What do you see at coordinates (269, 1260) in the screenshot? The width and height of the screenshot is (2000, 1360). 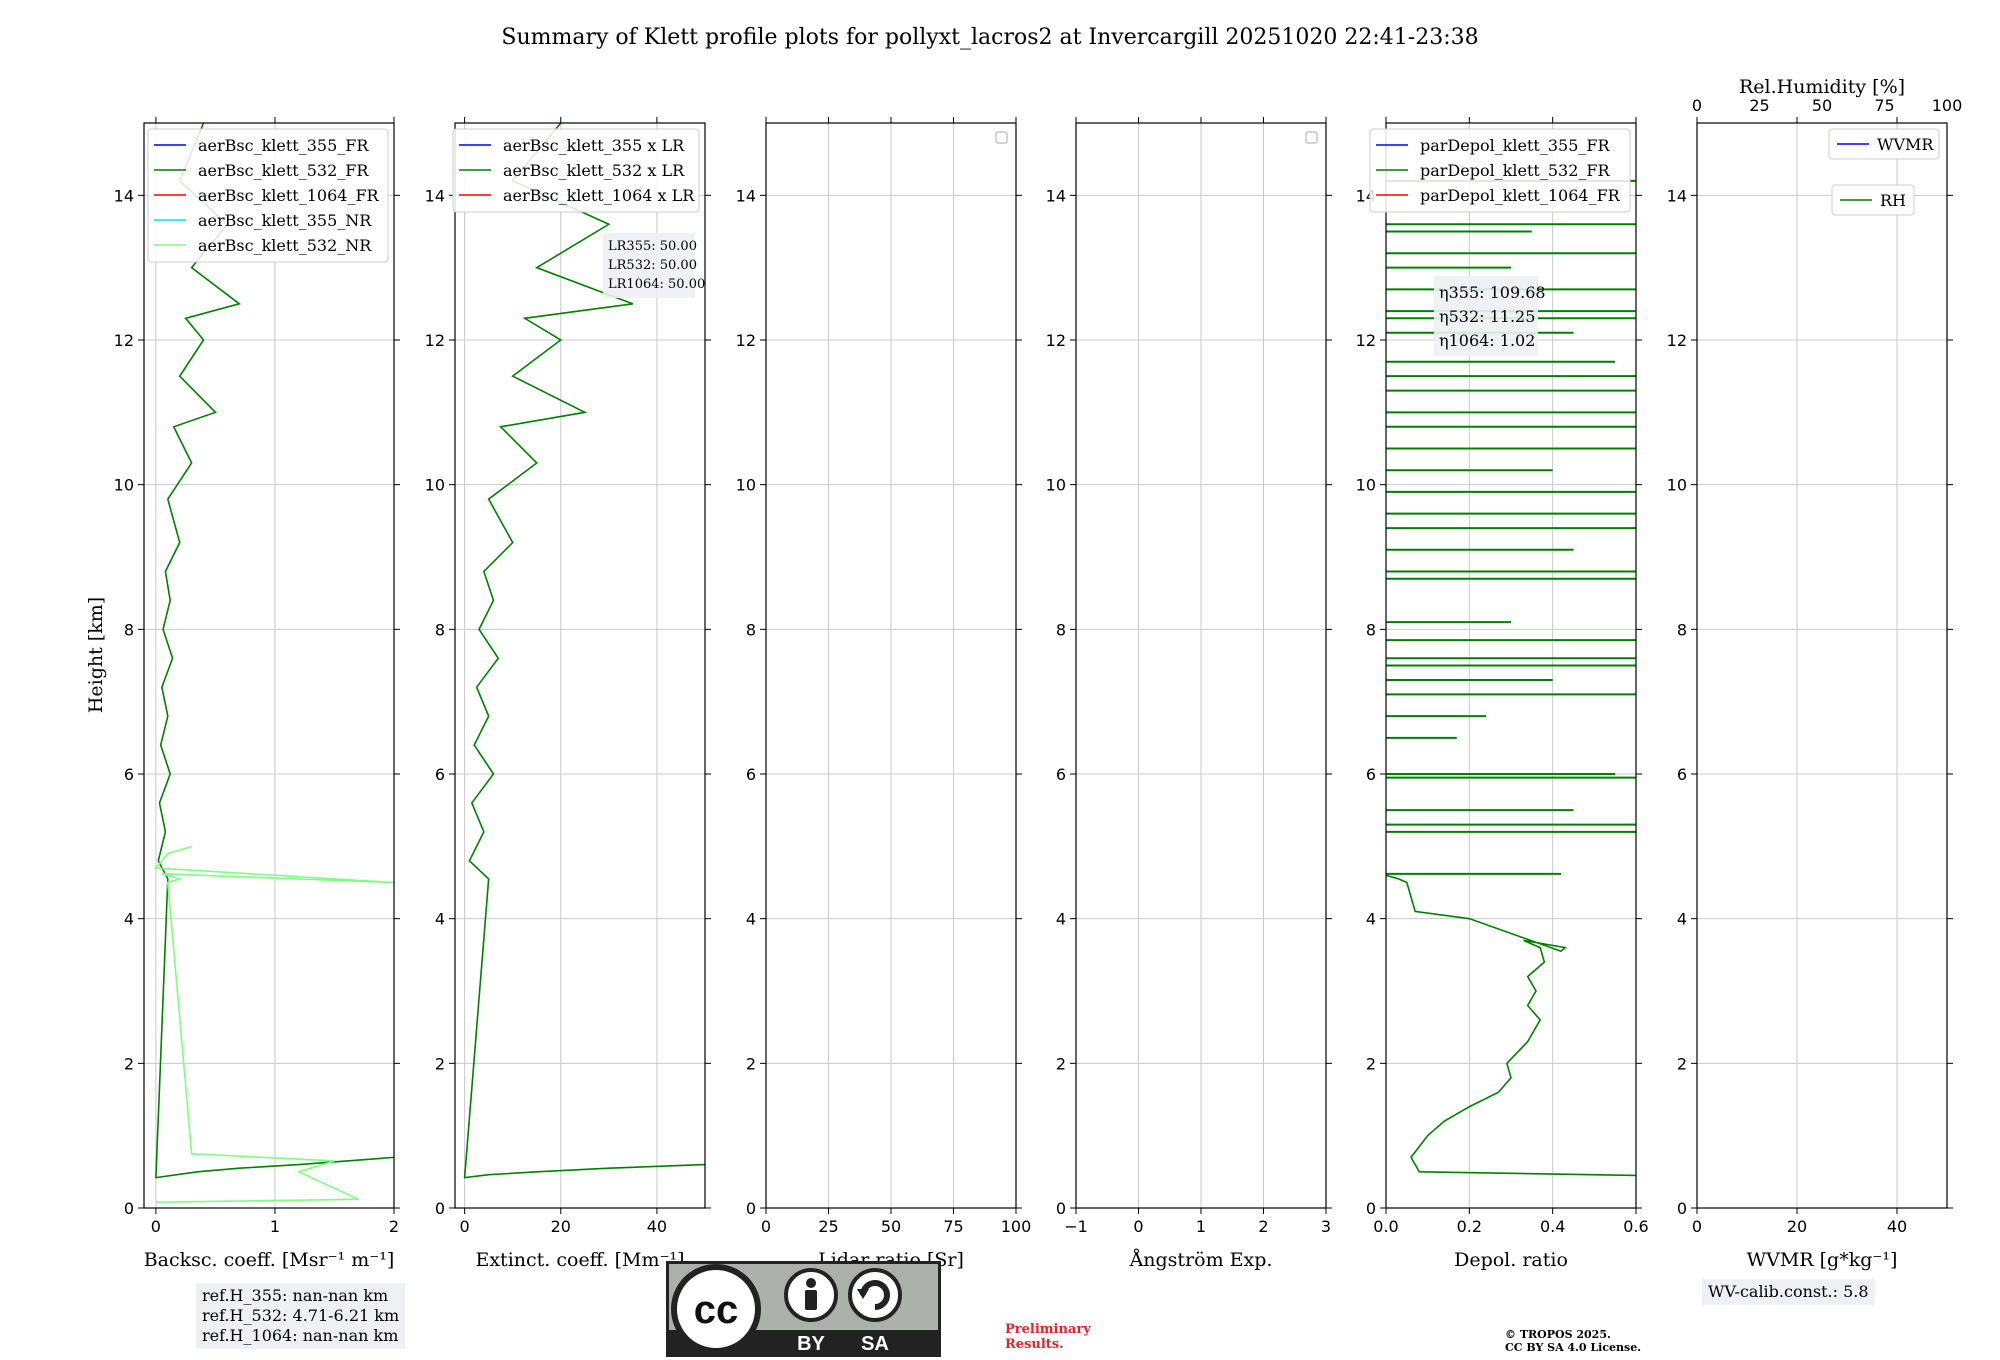 I see `x-axis-label: Backsc. coeff. [Msr⁻¹ m⁻¹]` at bounding box center [269, 1260].